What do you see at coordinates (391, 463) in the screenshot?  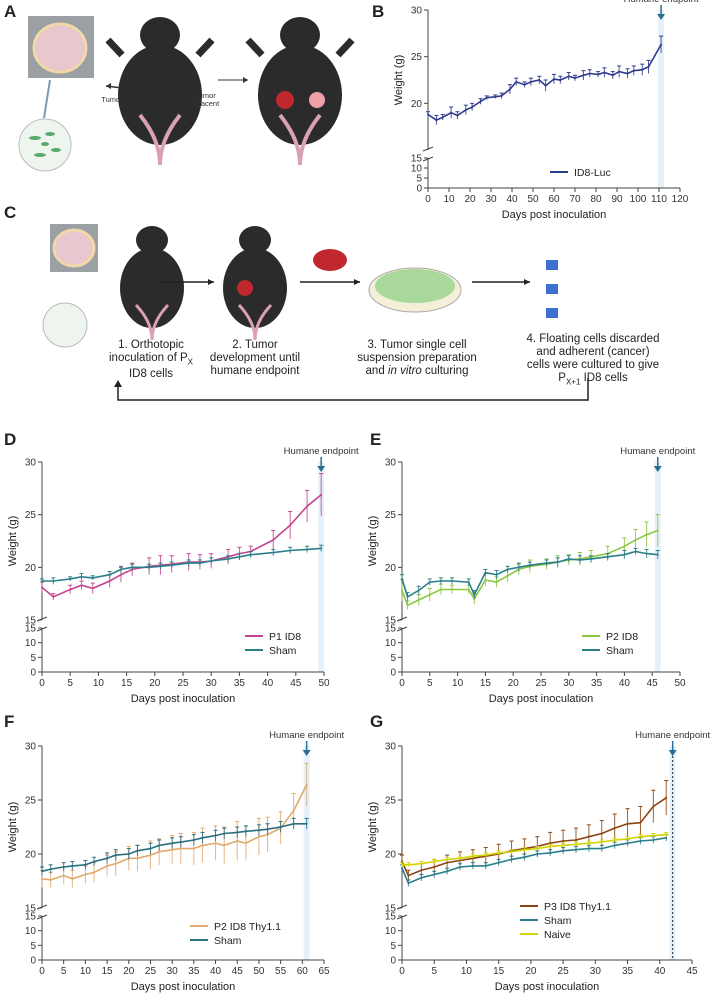 I see `y-tick-label: 30` at bounding box center [391, 463].